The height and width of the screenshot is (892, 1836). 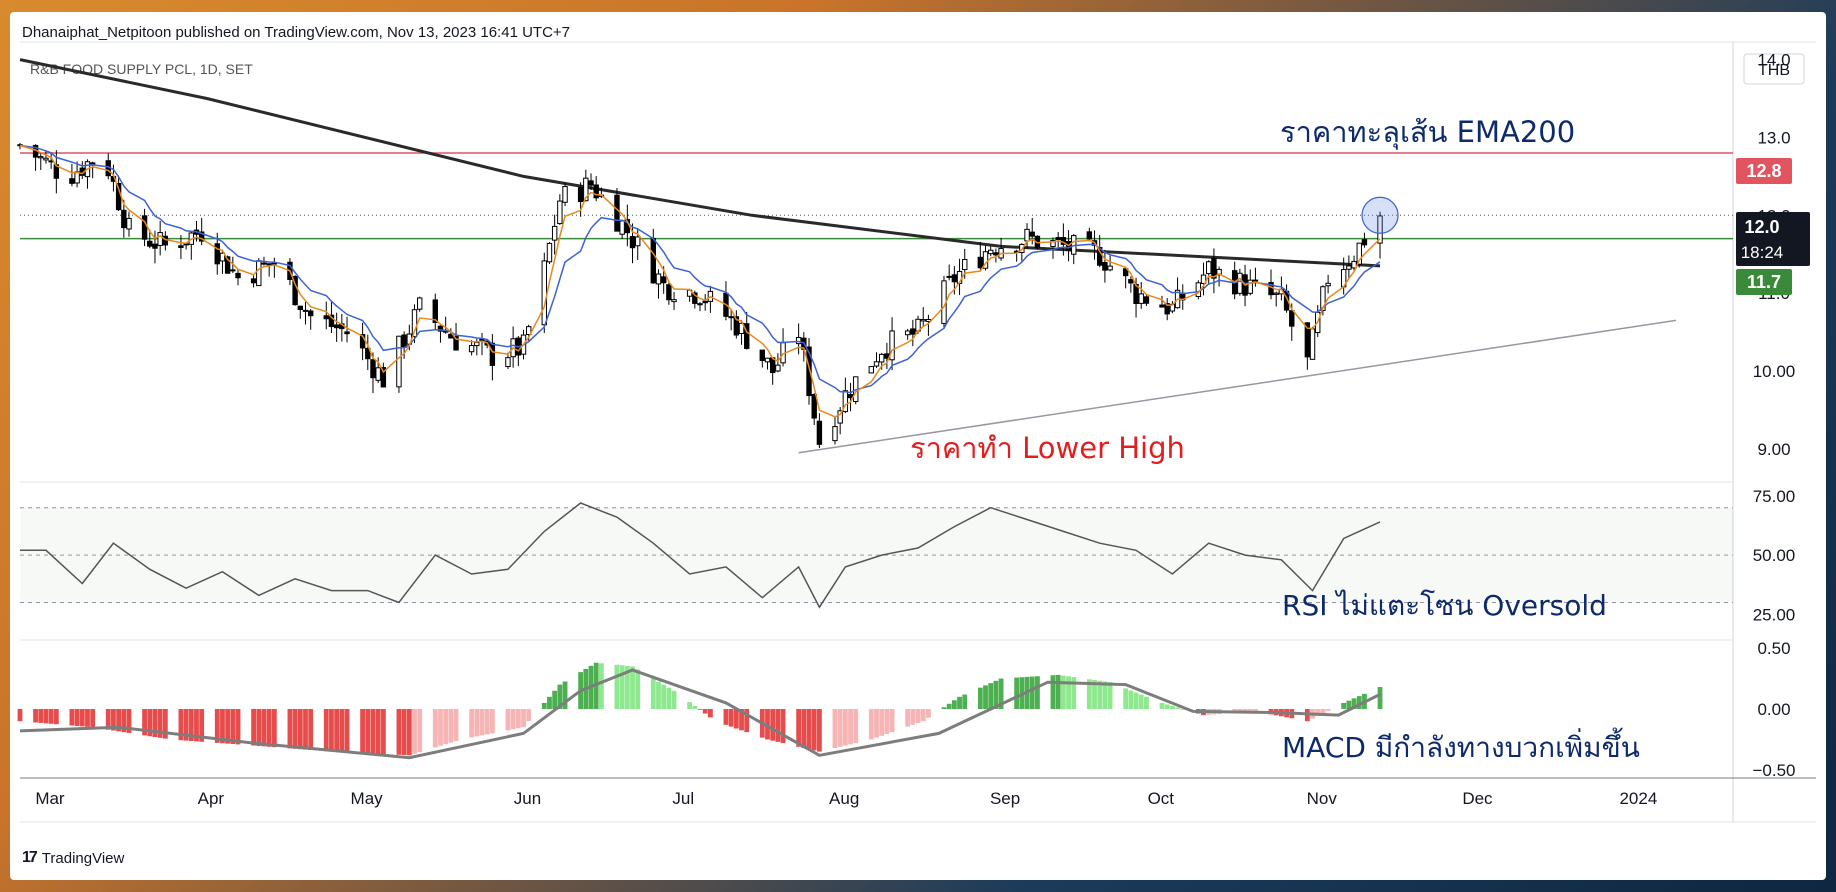 What do you see at coordinates (1773, 137) in the screenshot?
I see `price-tick-label: 13.0` at bounding box center [1773, 137].